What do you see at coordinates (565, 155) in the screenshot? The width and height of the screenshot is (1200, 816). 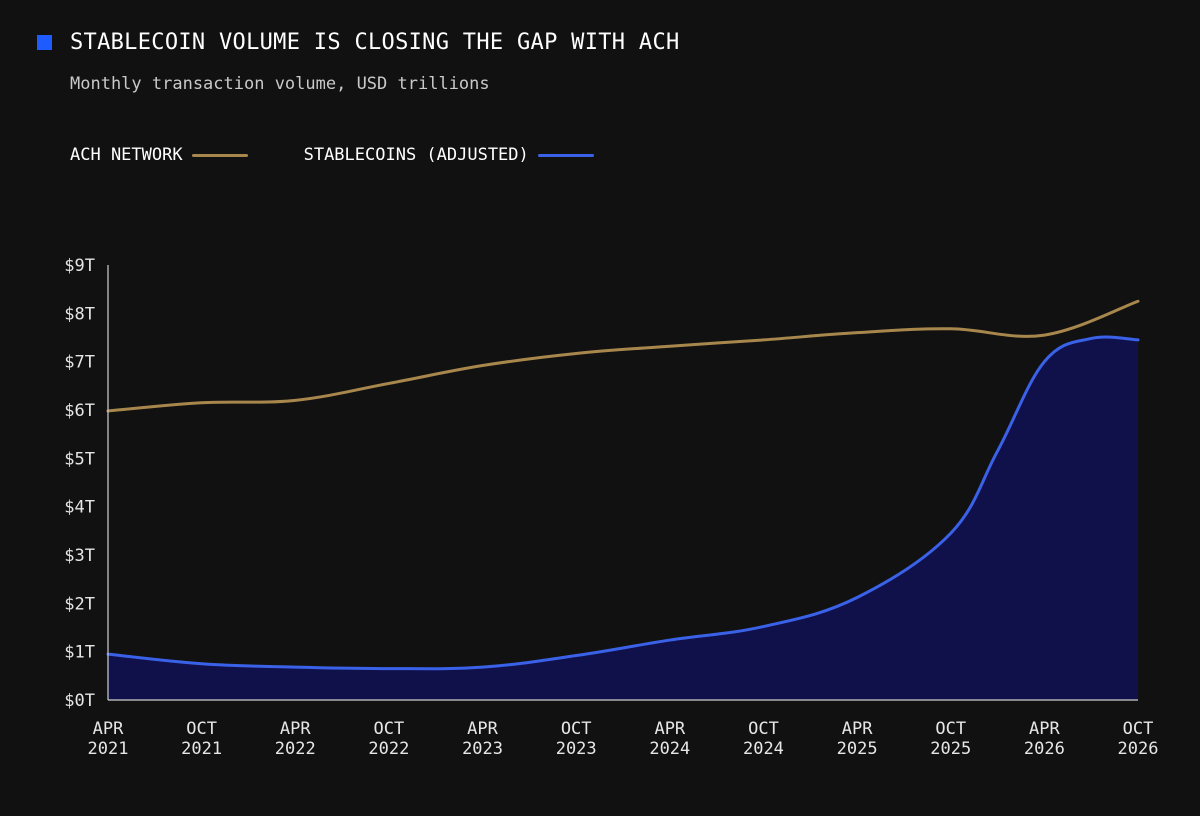 I see `legend-swatch-stablecoins` at bounding box center [565, 155].